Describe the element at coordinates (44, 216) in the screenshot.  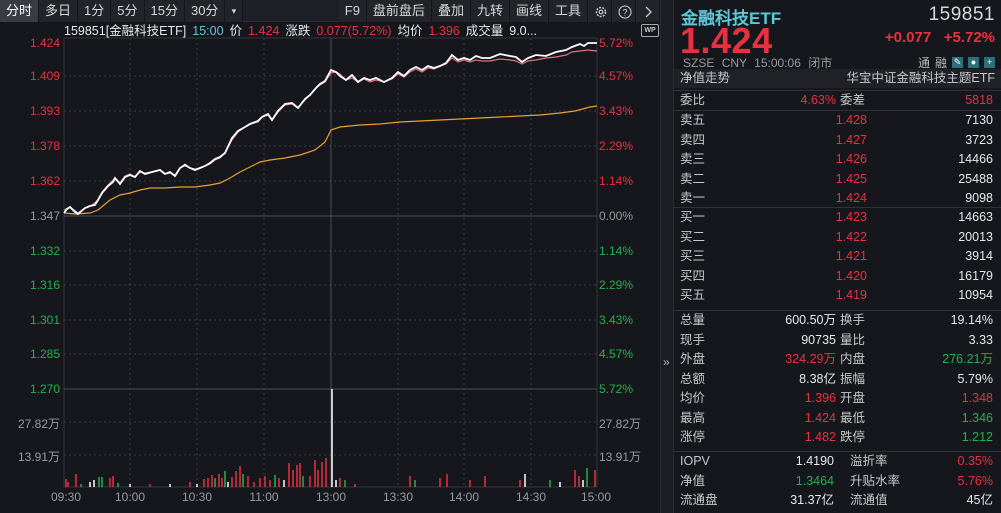
I see `y-tick-left: 1.347` at that location.